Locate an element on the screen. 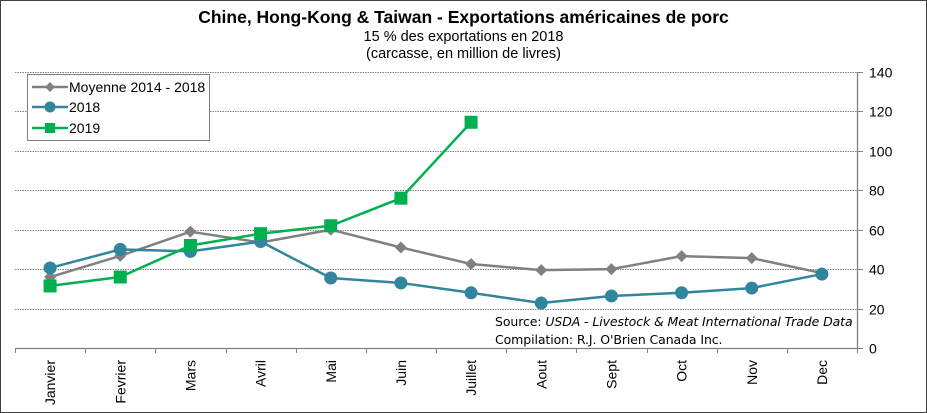 Image resolution: width=927 pixels, height=413 pixels. x-tick-label: Fevrier is located at coordinates (120, 382).